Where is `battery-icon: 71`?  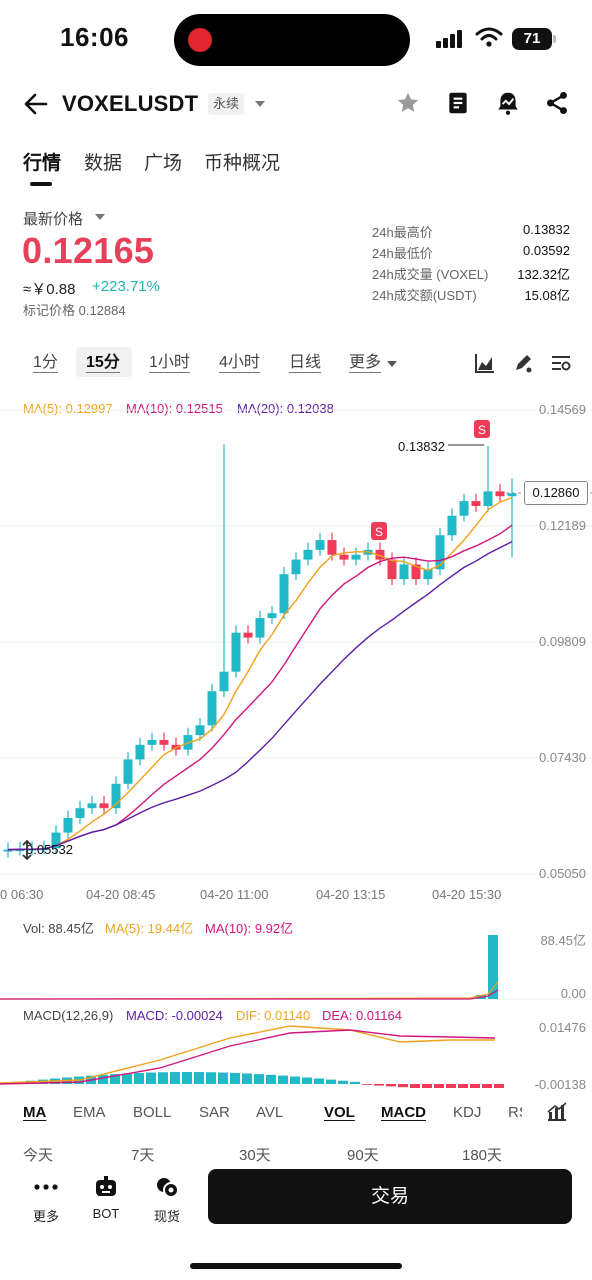 battery-icon: 71 is located at coordinates (532, 39).